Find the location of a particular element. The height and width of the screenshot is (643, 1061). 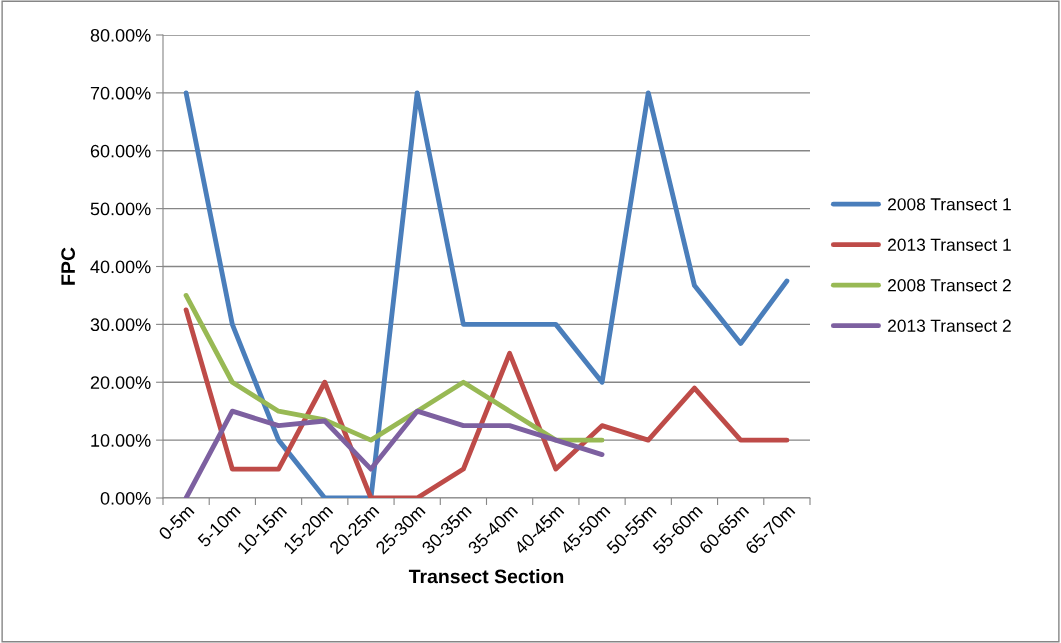

legend-label: 2008 Transect 2 is located at coordinates (949, 285).